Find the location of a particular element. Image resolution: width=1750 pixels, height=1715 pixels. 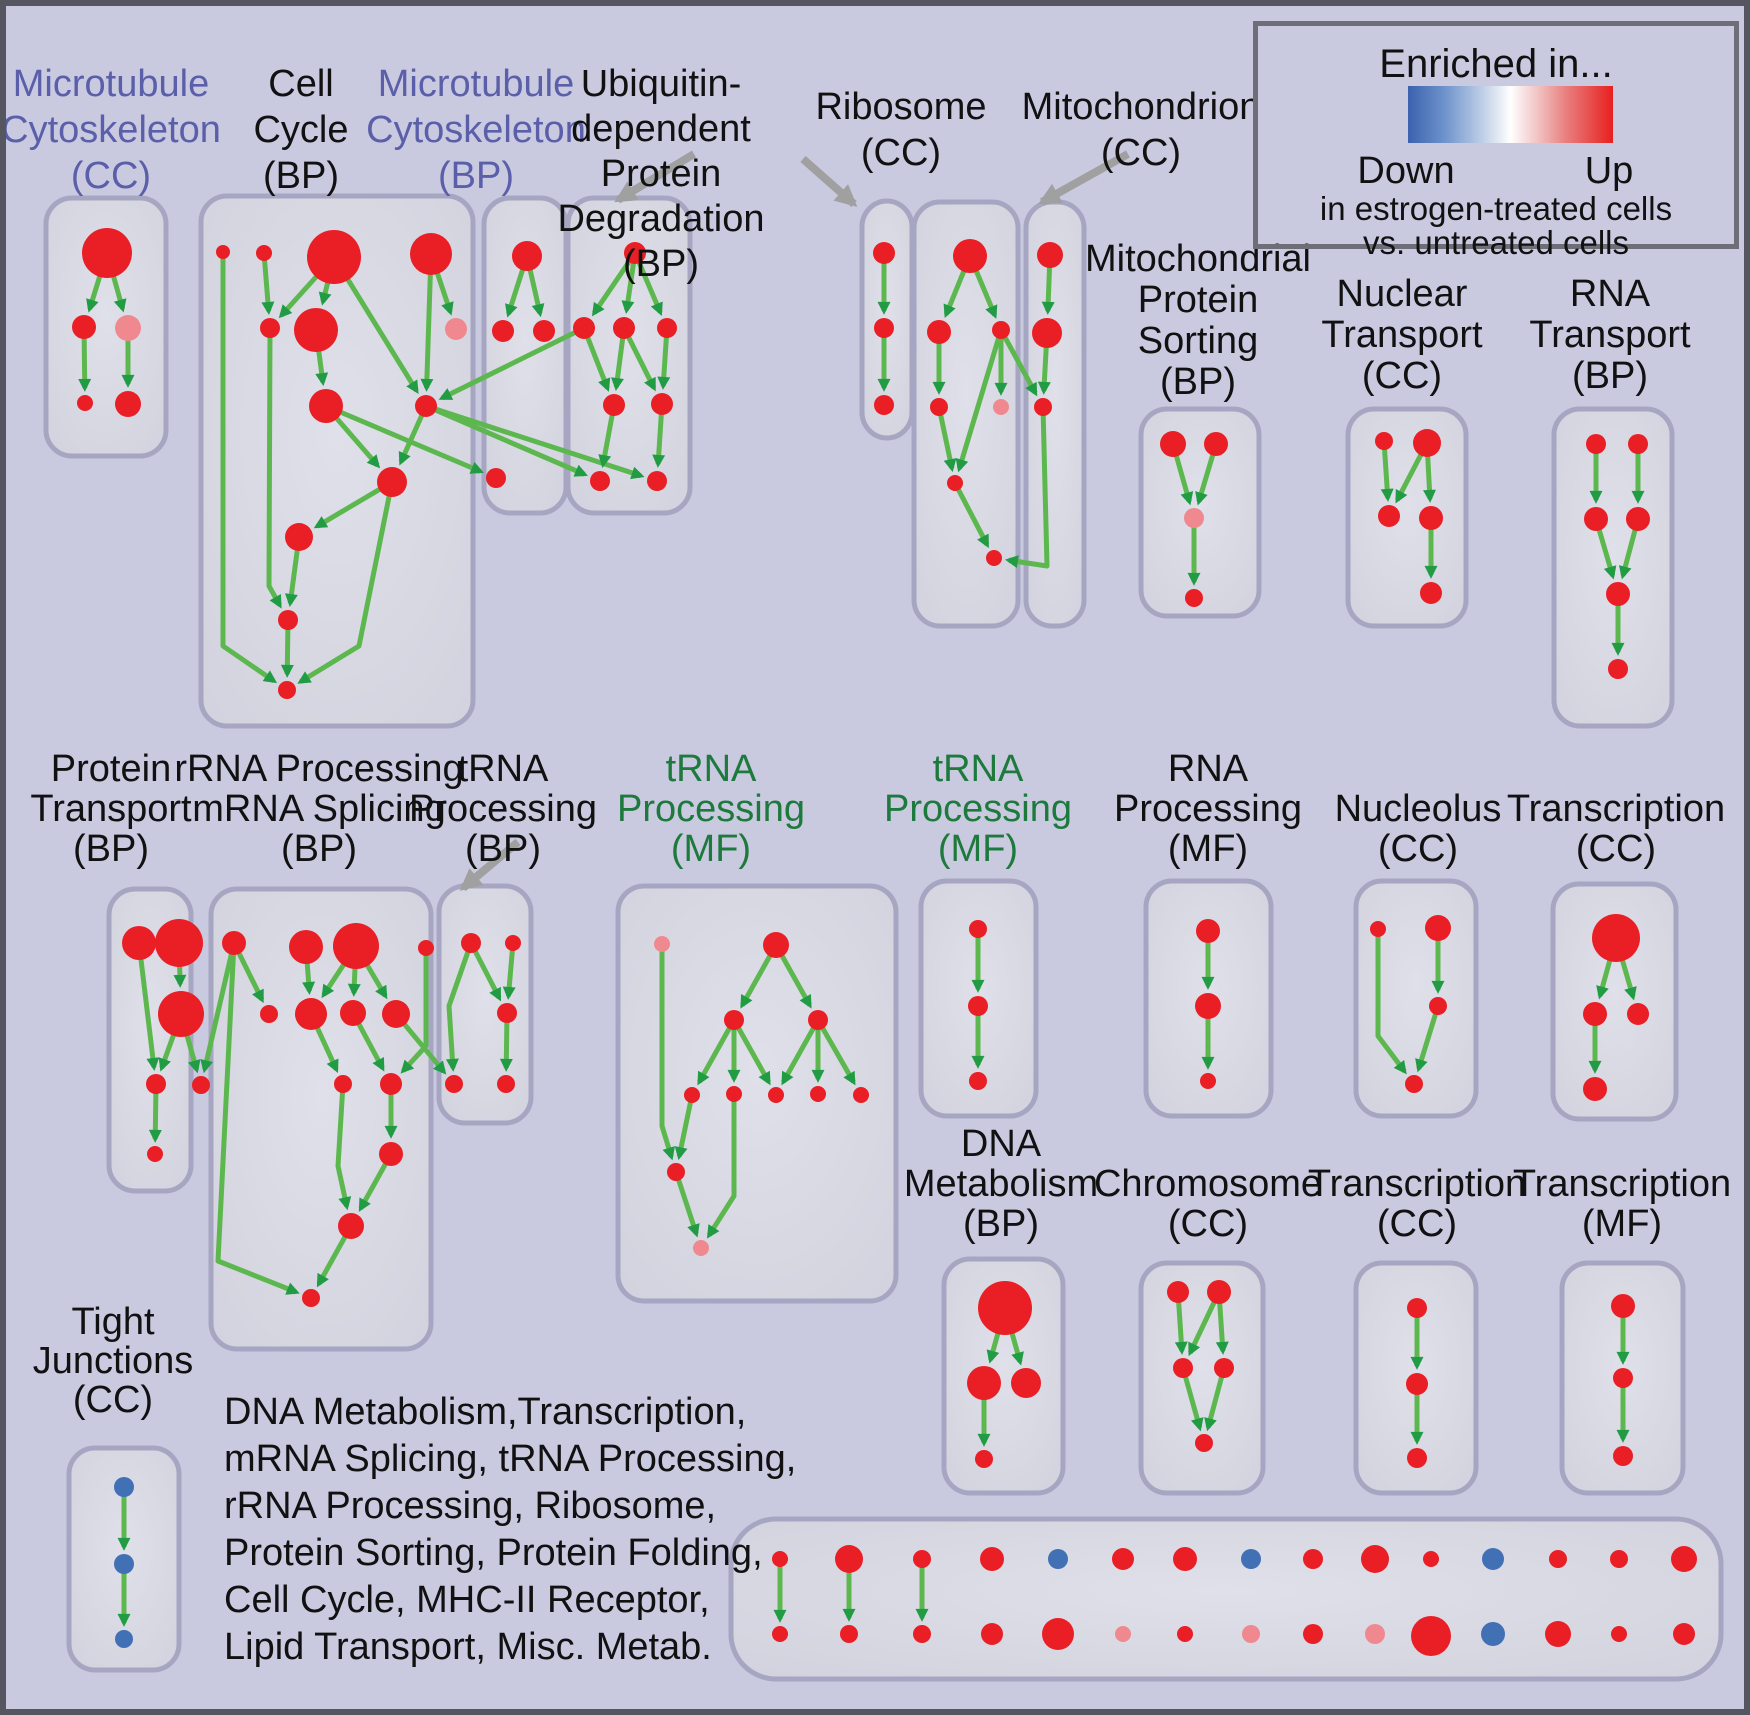

go-term-node-D4 is located at coordinates (667, 328).